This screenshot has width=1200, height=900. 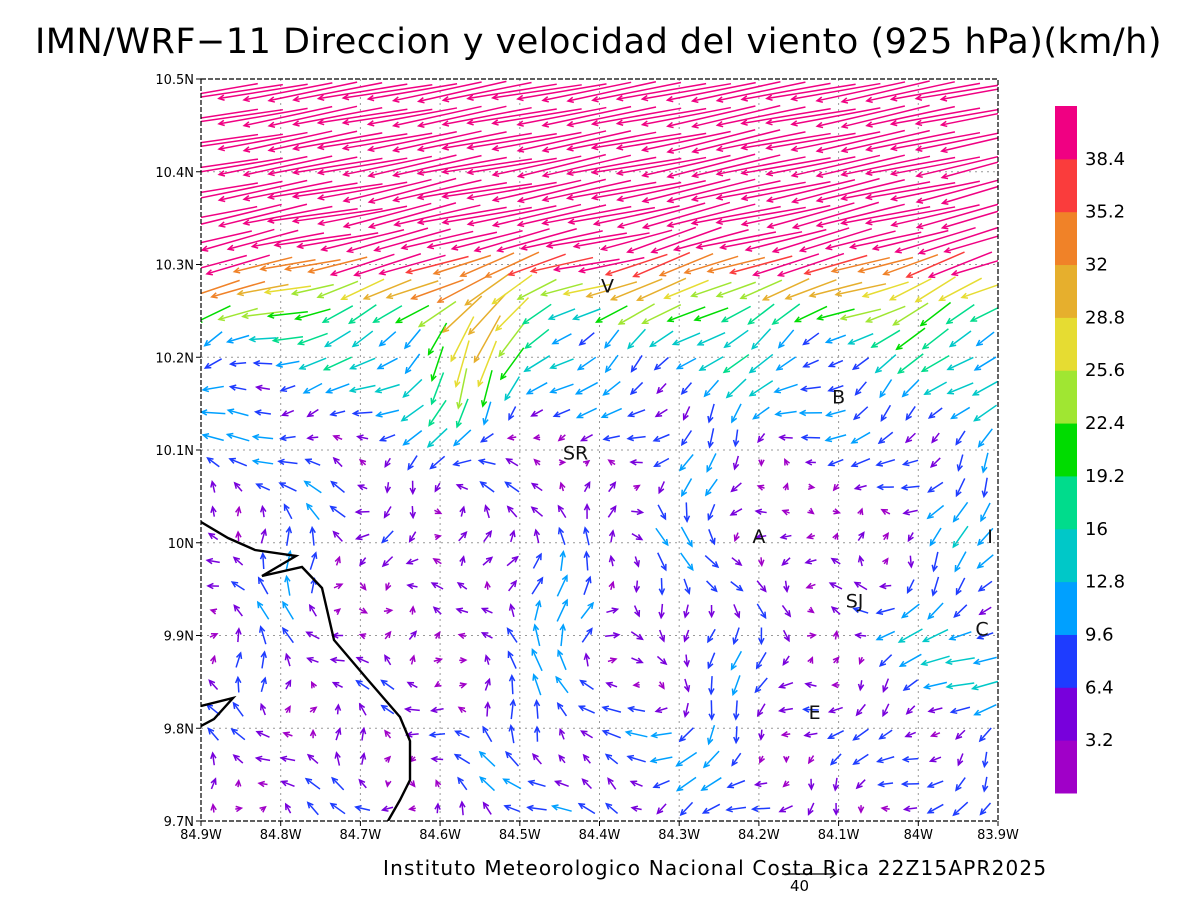 I want to click on x-tick-label: 84.7W, so click(x=360, y=835).